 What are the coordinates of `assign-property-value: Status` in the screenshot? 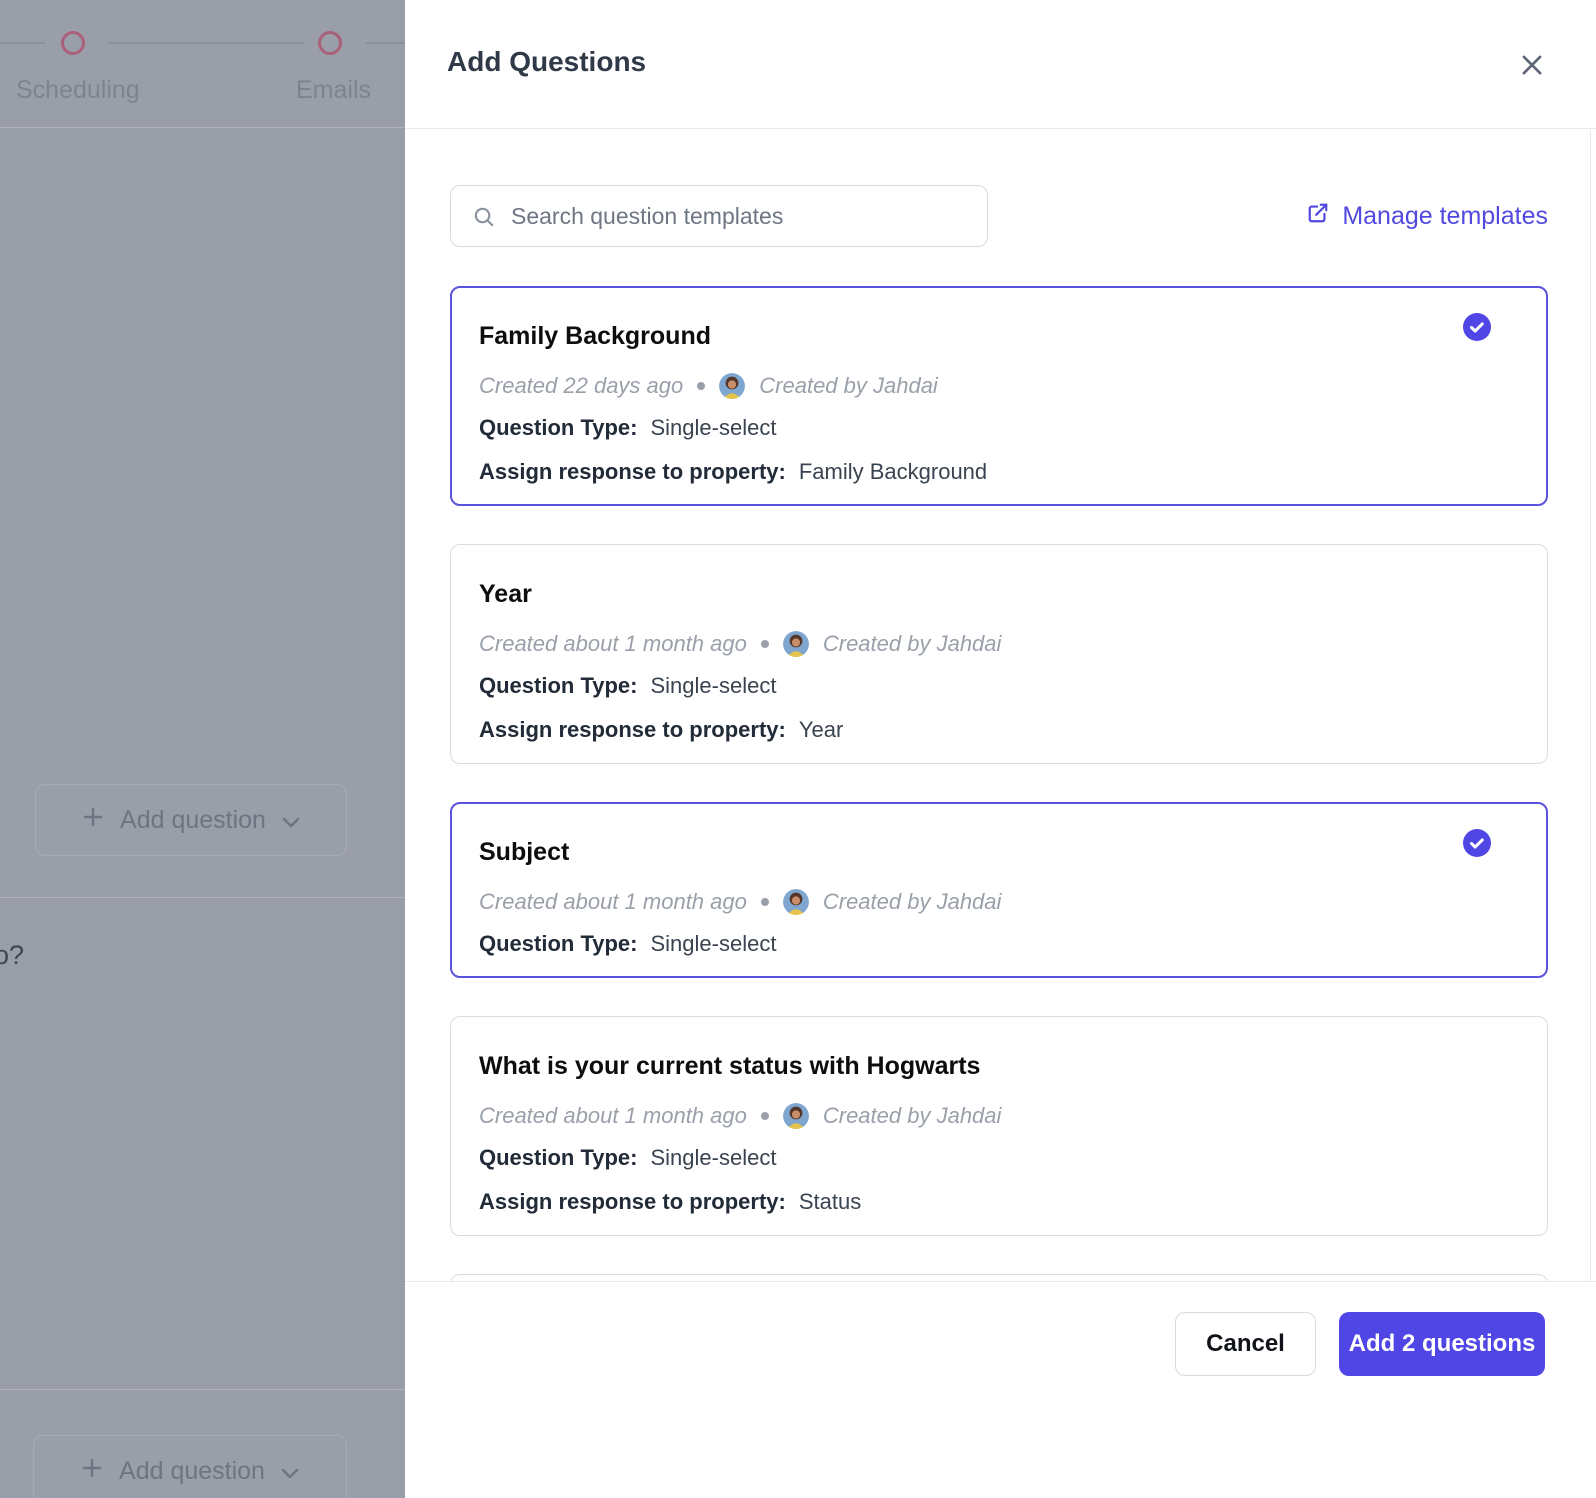 It's located at (830, 1201).